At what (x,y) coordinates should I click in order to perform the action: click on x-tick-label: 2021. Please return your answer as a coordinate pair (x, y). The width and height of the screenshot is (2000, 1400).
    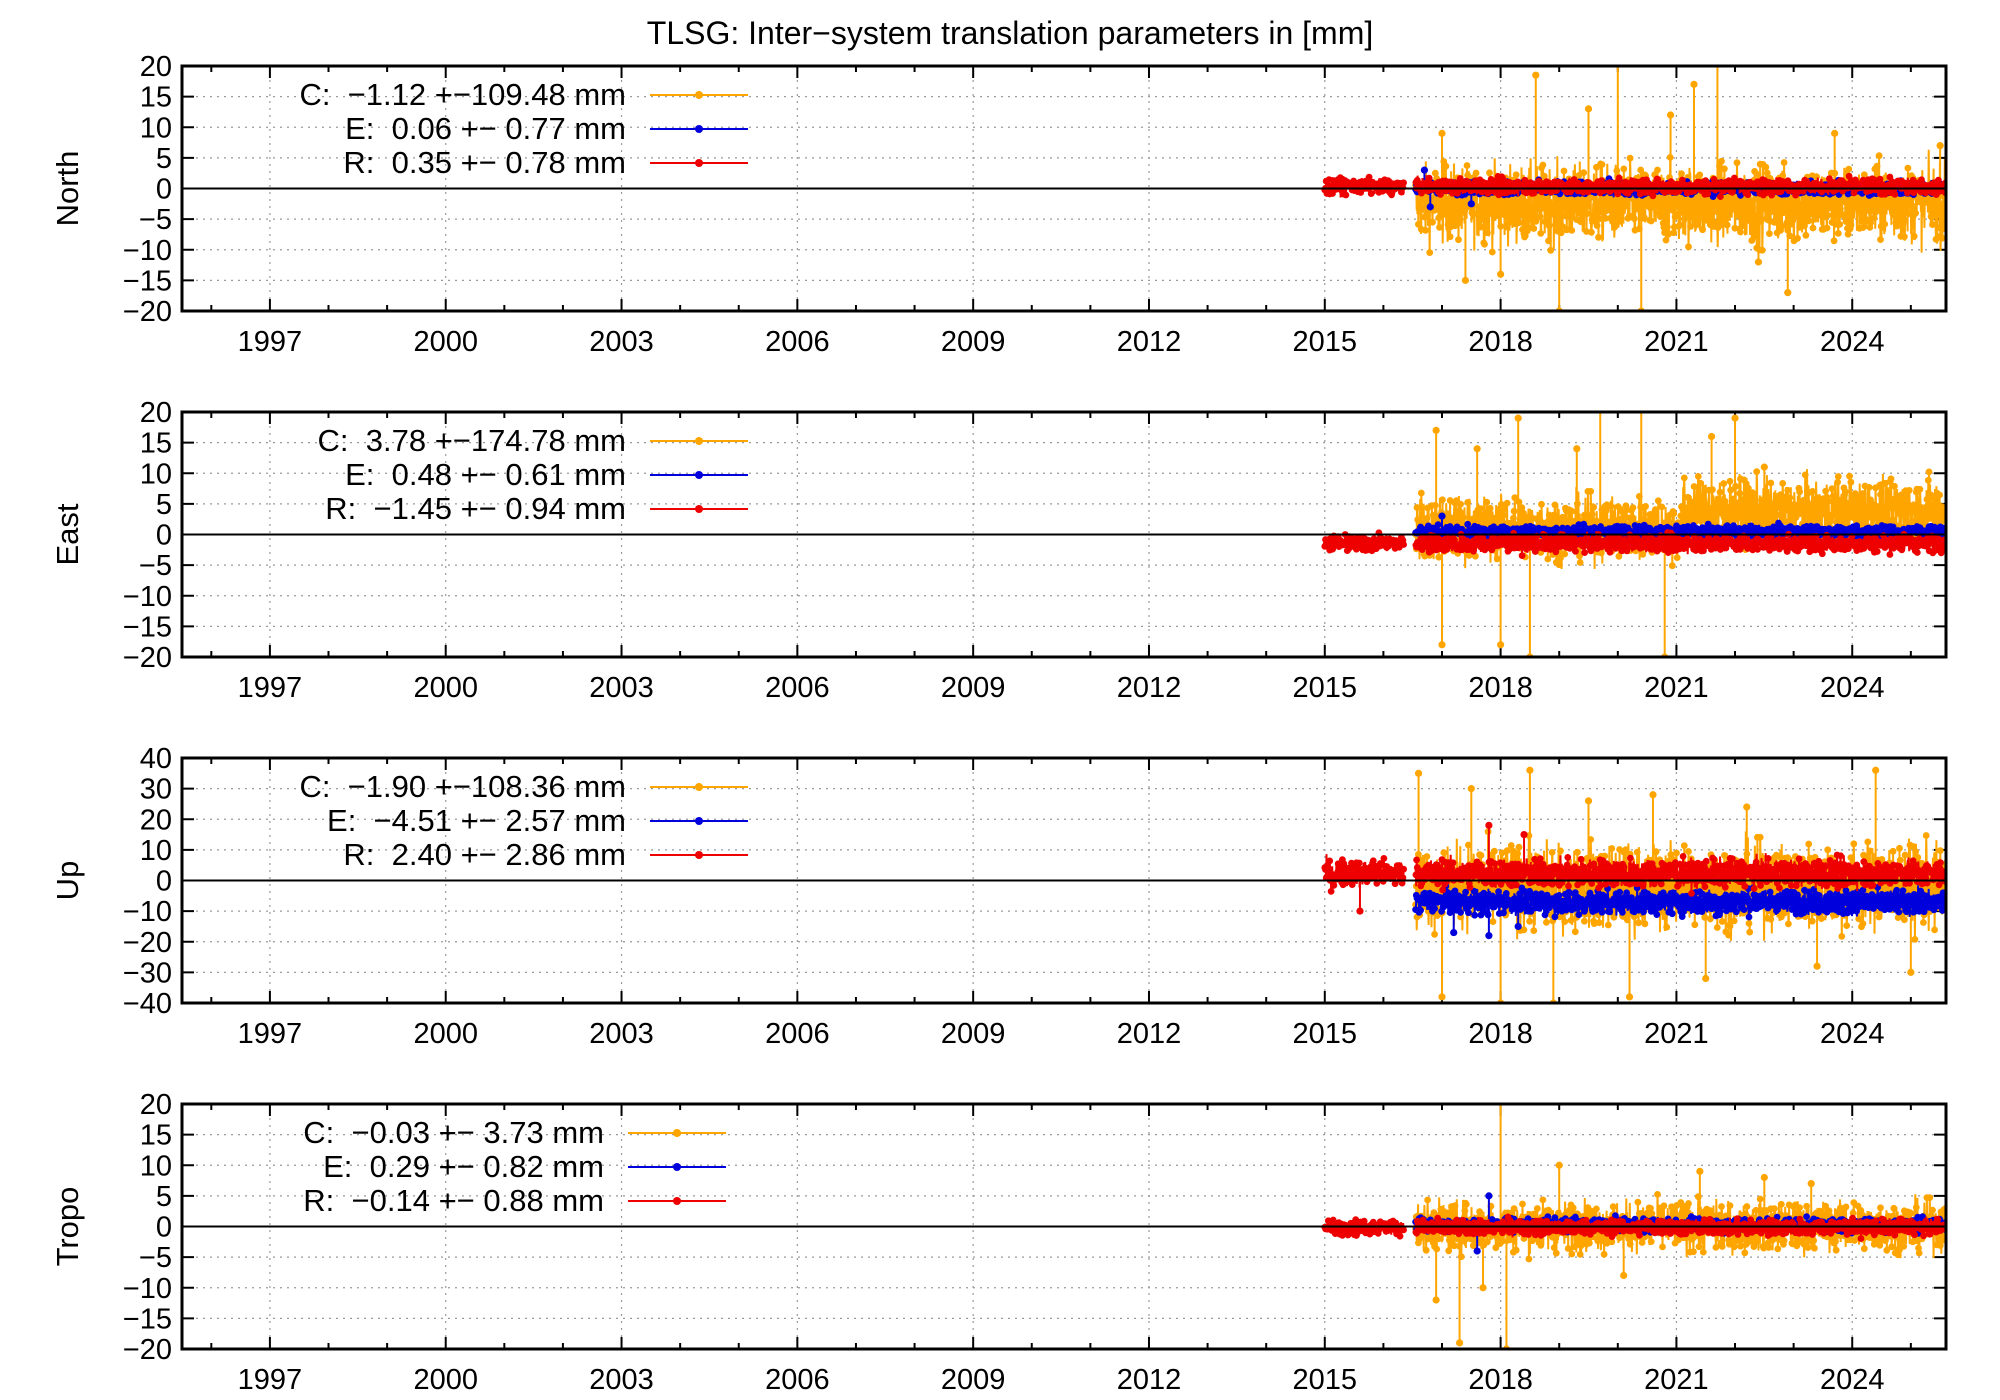
    Looking at the image, I should click on (1676, 342).